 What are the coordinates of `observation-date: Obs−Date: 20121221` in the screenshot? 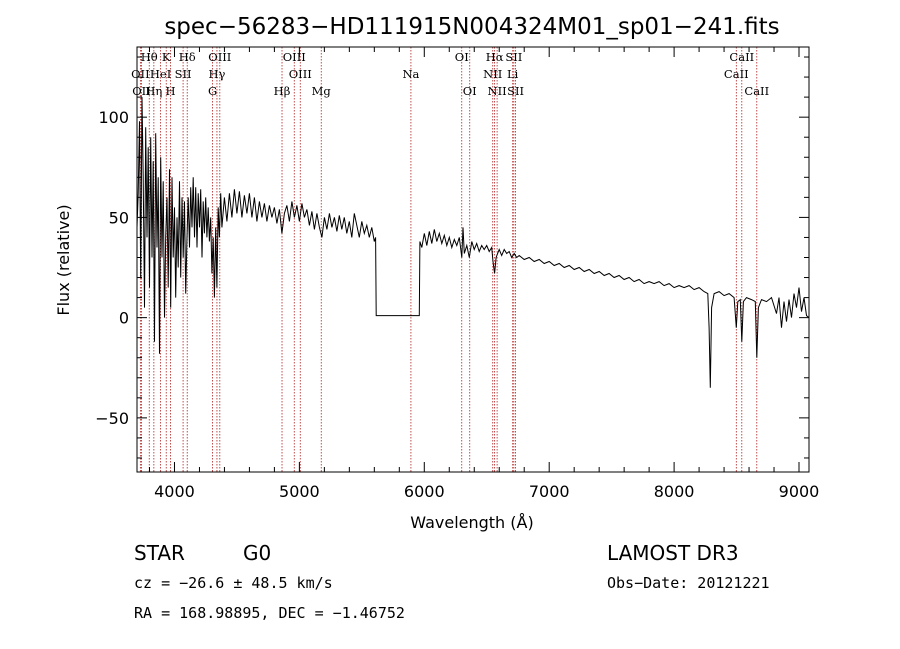 It's located at (688, 583).